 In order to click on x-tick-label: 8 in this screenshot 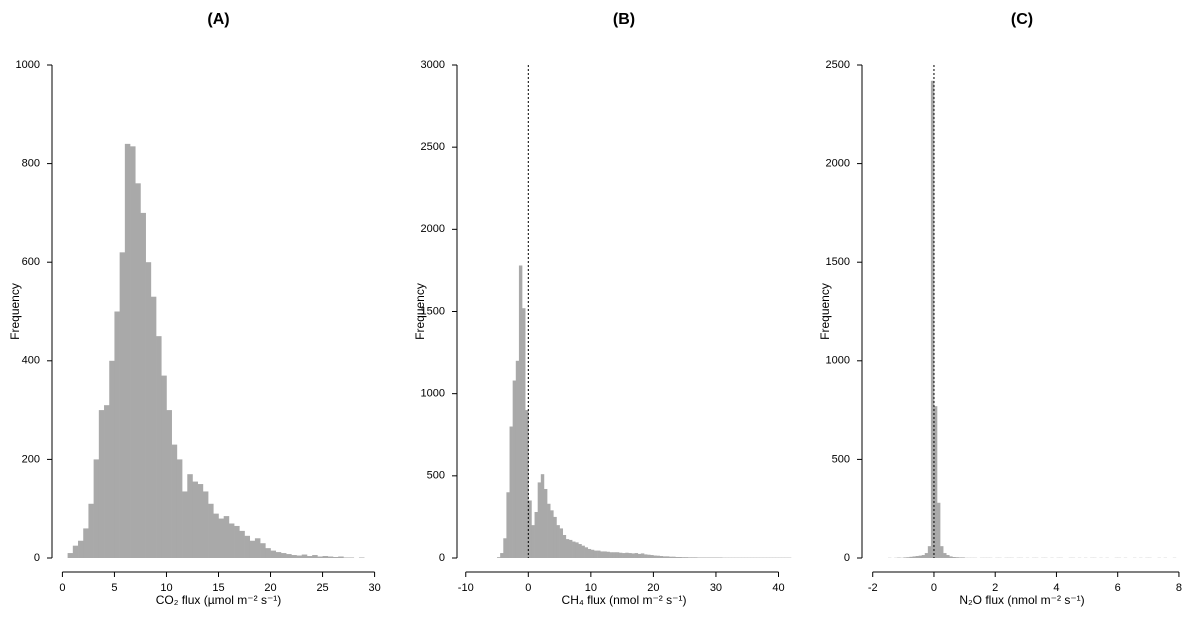, I will do `click(1179, 588)`.